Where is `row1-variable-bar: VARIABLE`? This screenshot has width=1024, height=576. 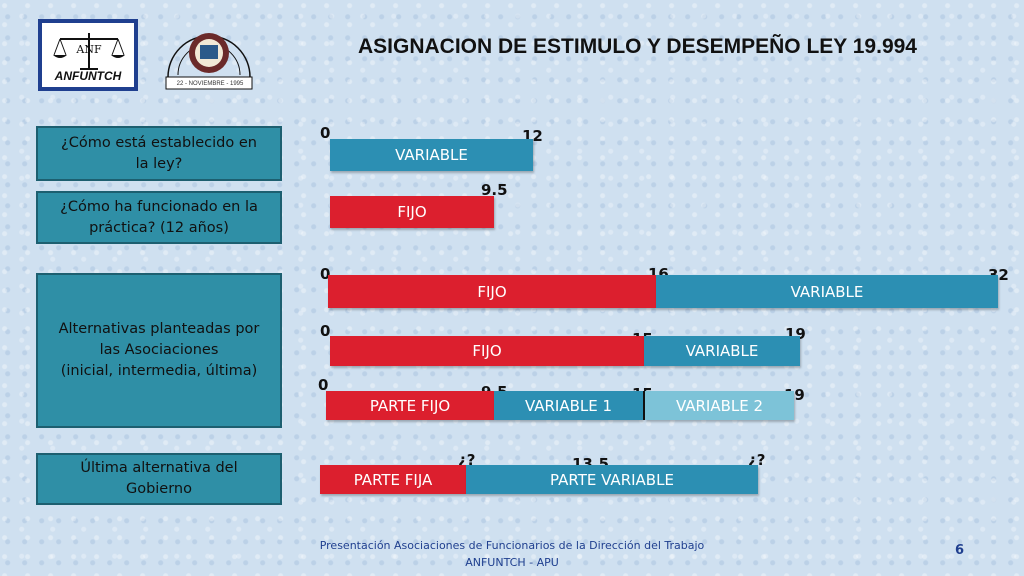
row1-variable-bar: VARIABLE is located at coordinates (431, 155).